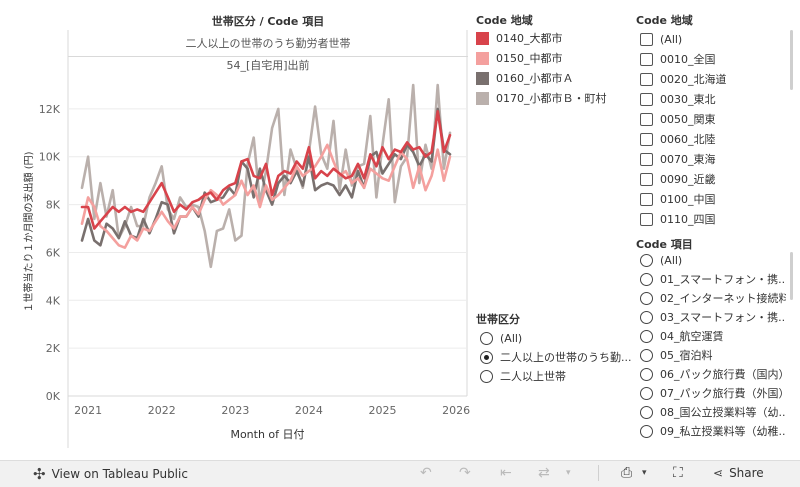 This screenshot has width=800, height=487. What do you see at coordinates (661, 260) in the screenshot?
I see `item-filter-item: (All)` at bounding box center [661, 260].